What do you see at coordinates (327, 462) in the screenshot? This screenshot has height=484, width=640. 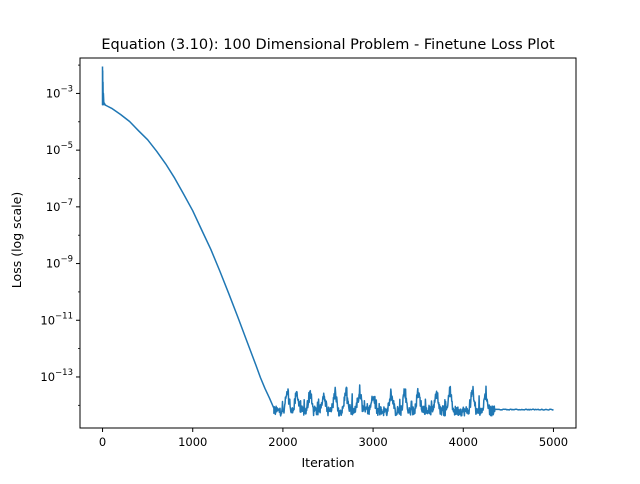 I see `x-axis-label: Iteration` at bounding box center [327, 462].